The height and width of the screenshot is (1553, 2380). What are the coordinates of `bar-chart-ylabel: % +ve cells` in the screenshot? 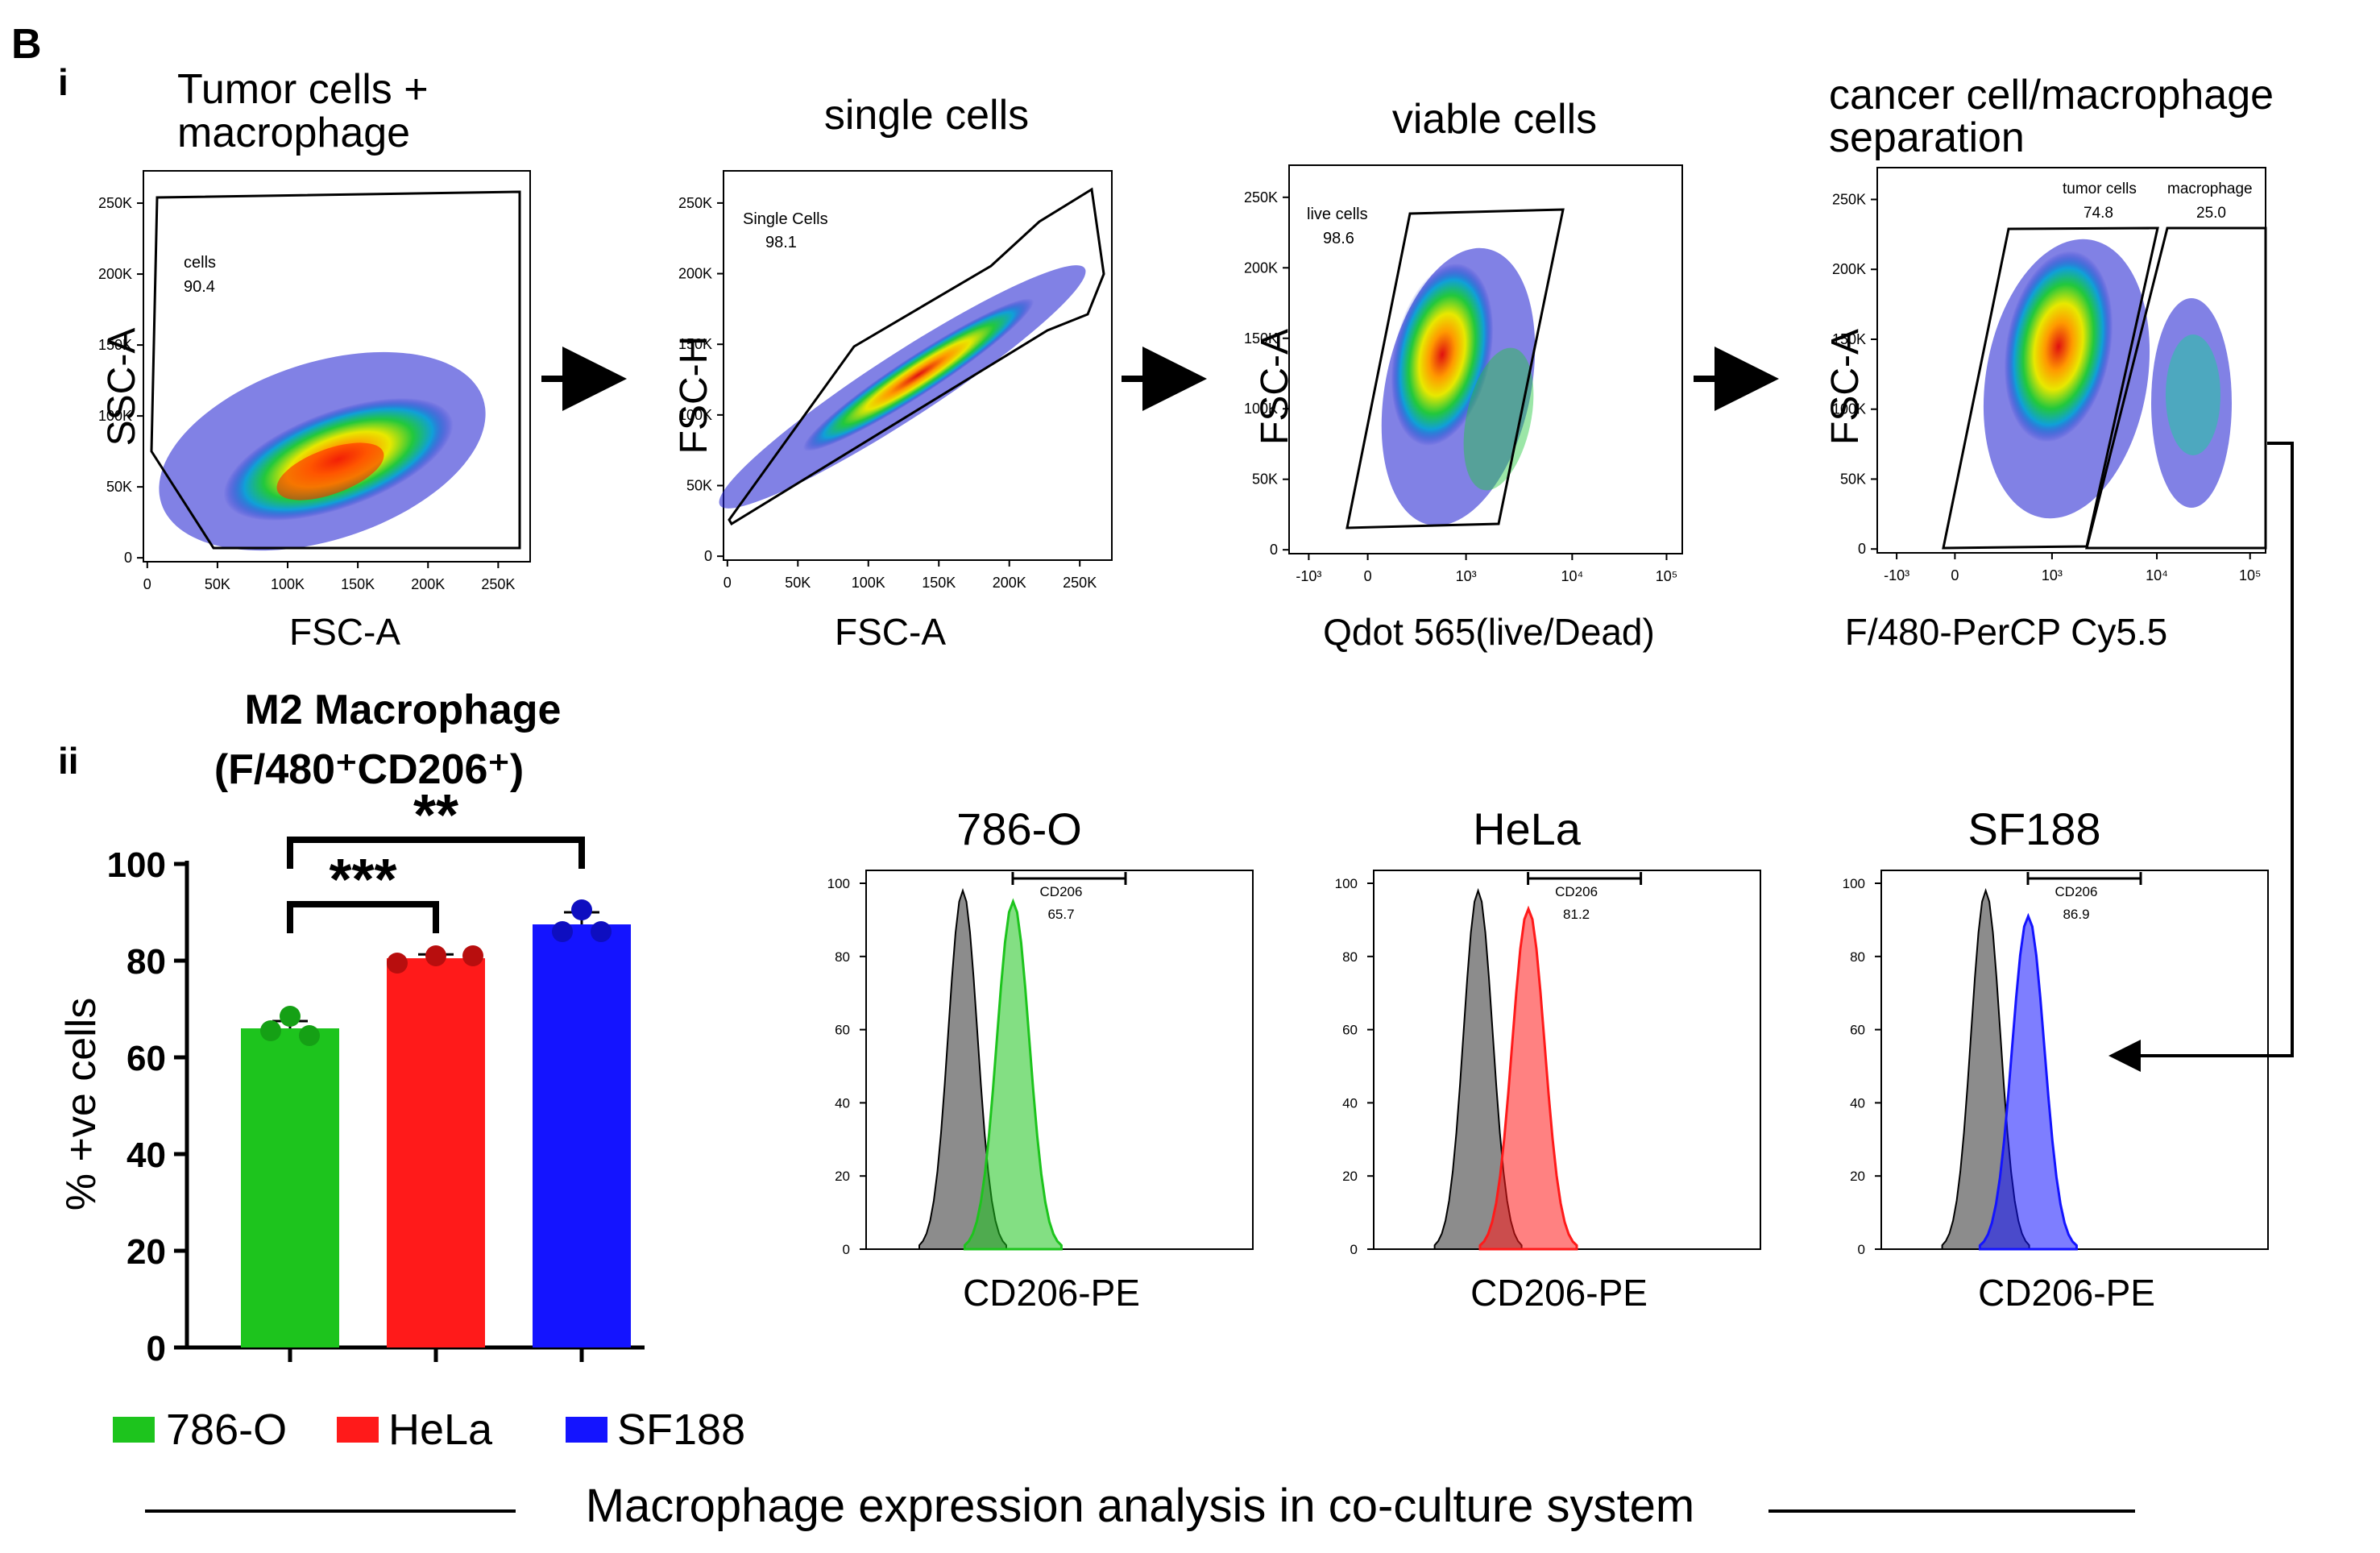 It's located at (81, 1104).